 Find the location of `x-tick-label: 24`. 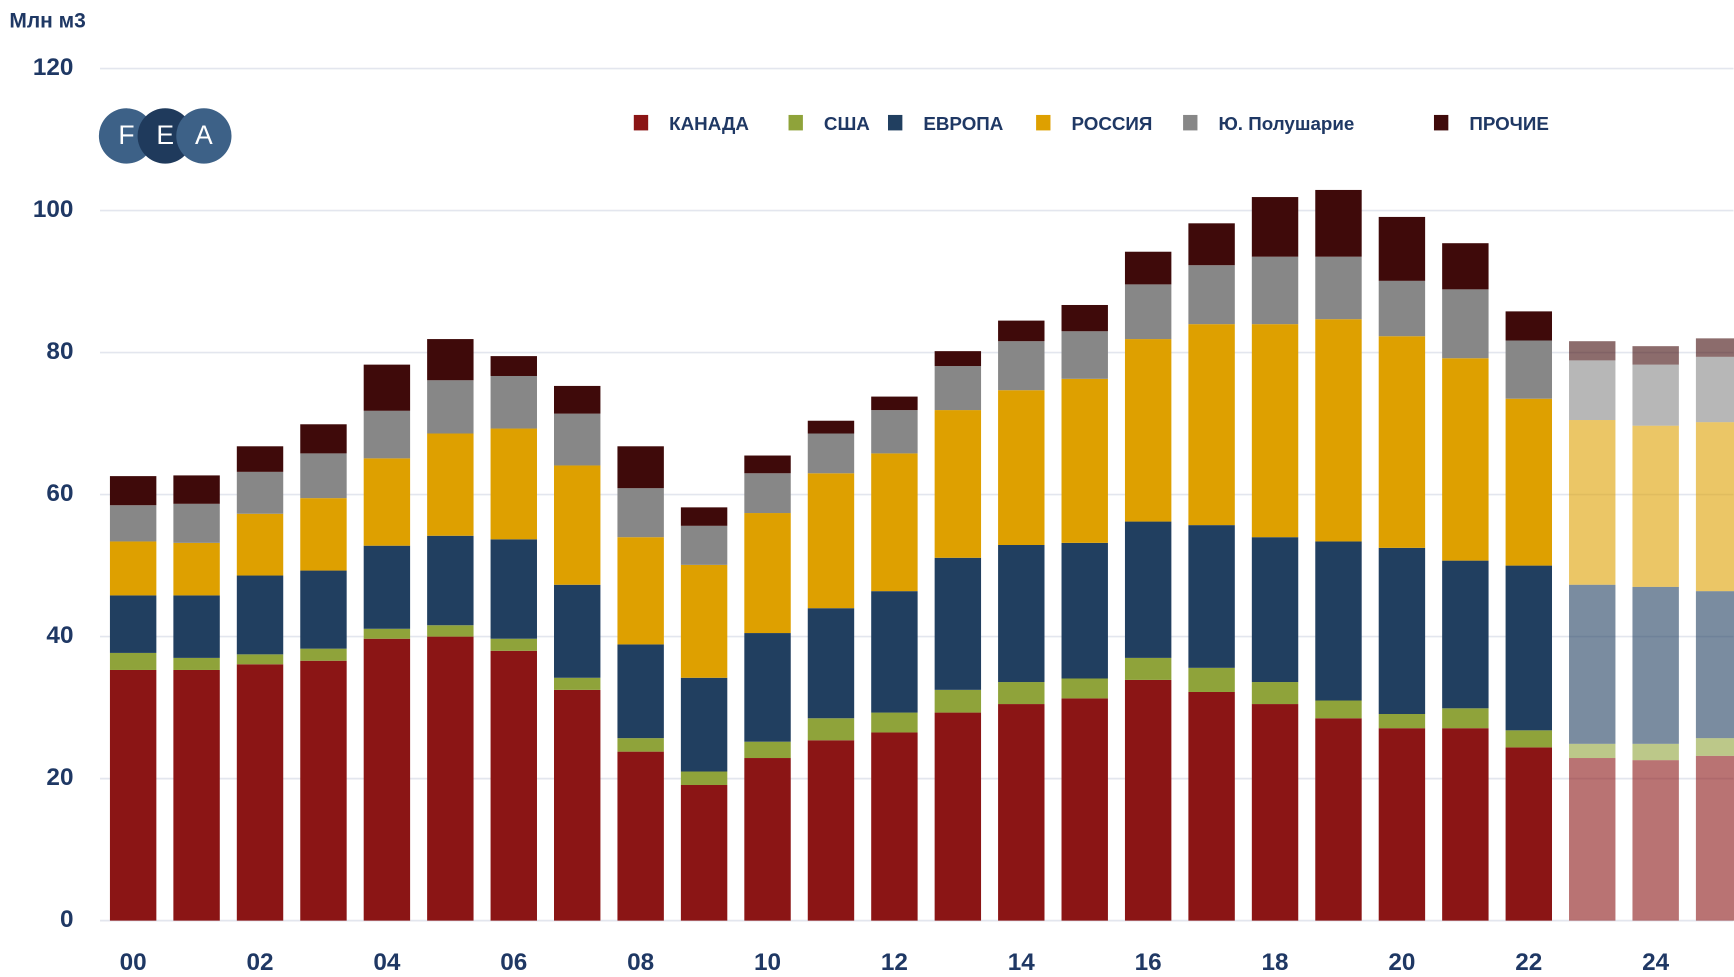

x-tick-label: 24 is located at coordinates (1656, 962).